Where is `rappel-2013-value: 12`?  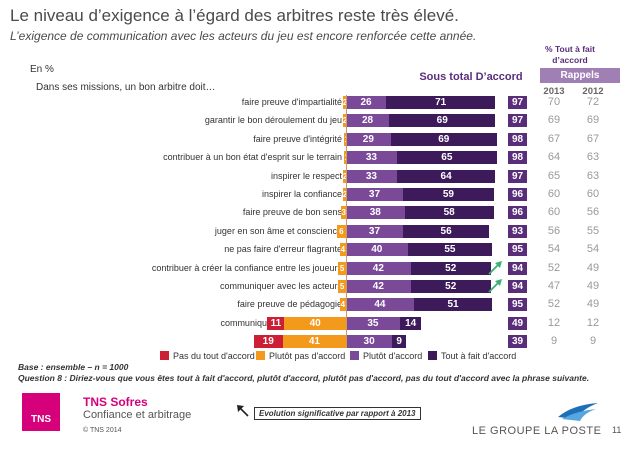 rappel-2013-value: 12 is located at coordinates (554, 322).